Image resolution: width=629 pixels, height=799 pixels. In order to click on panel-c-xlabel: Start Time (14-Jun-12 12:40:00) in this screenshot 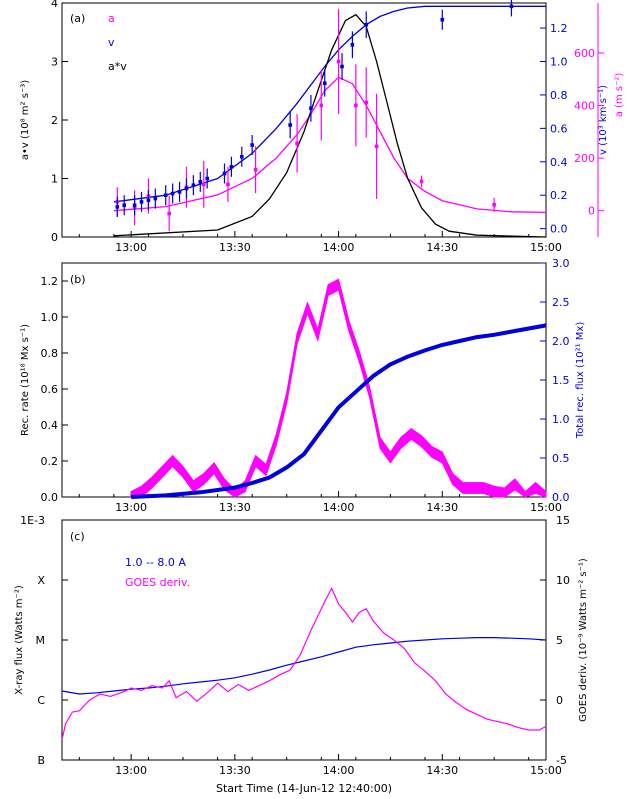, I will do `click(304, 788)`.